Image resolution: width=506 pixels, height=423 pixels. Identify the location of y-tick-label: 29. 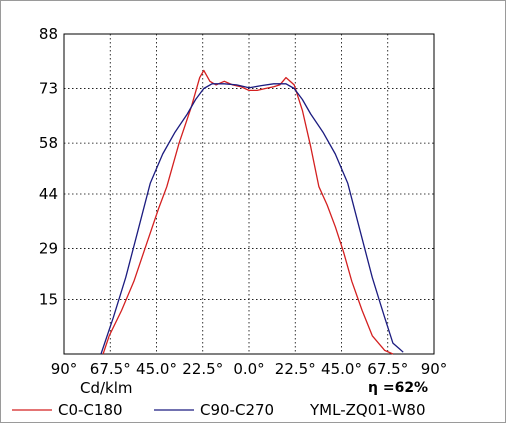
(48, 249).